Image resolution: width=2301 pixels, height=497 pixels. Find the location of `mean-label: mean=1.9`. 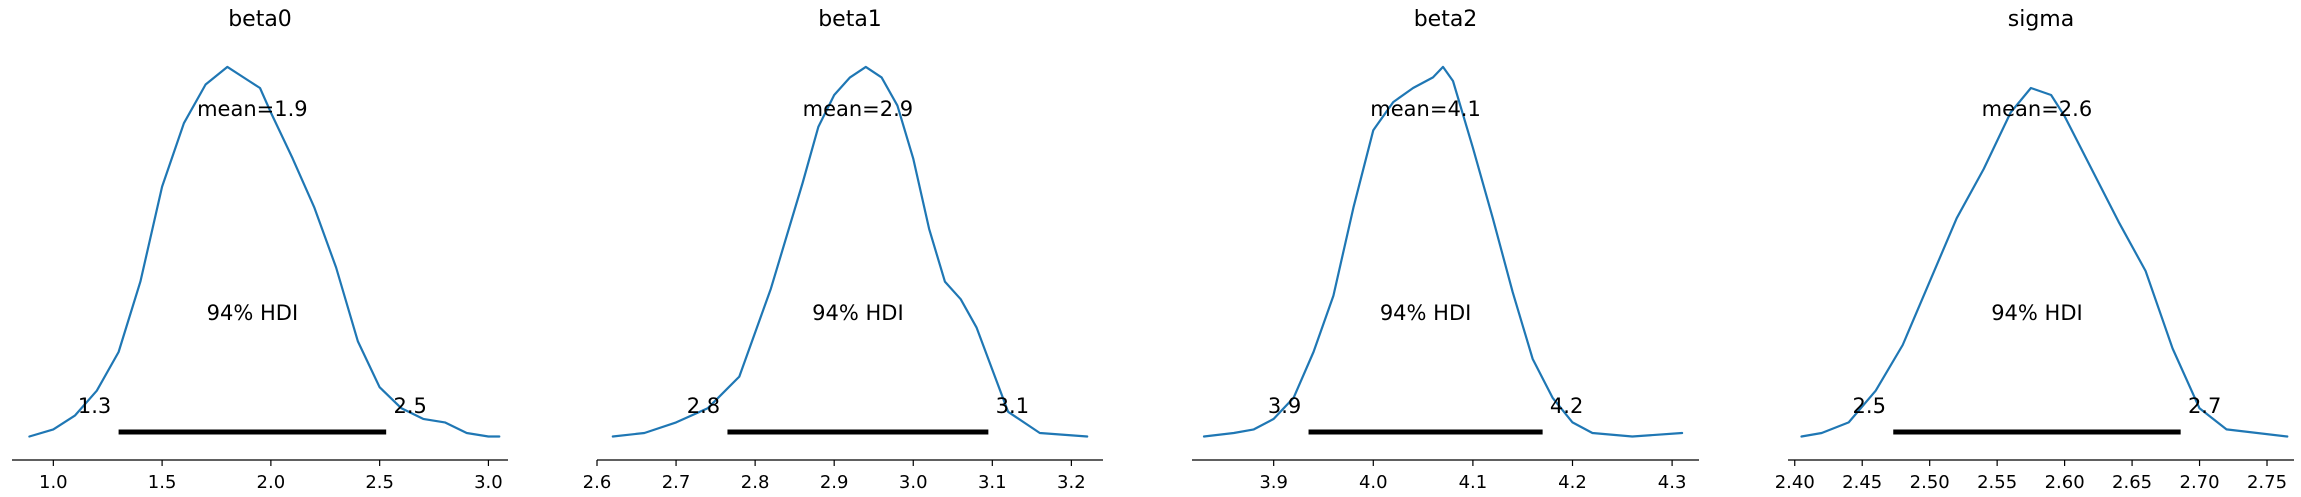

mean-label: mean=1.9 is located at coordinates (252, 109).